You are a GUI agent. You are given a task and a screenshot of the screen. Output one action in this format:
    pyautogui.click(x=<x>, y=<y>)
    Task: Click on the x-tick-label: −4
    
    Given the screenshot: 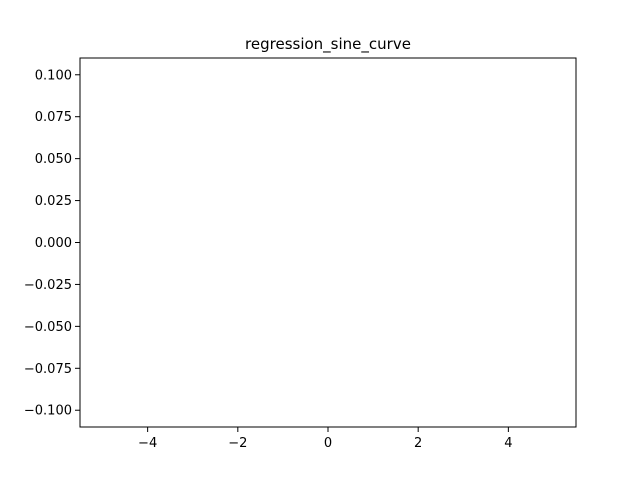 What is the action you would take?
    pyautogui.click(x=147, y=443)
    